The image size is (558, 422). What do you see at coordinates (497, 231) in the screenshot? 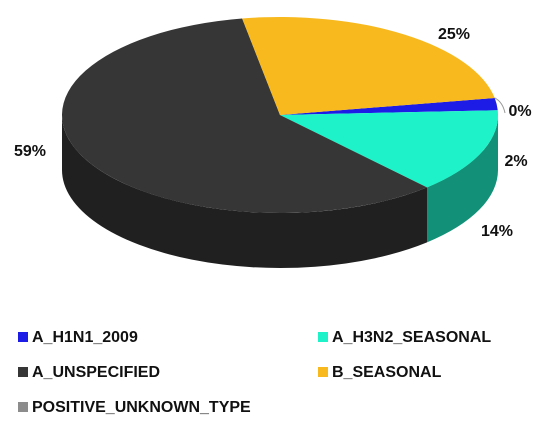
I see `value-label: 14%` at bounding box center [497, 231].